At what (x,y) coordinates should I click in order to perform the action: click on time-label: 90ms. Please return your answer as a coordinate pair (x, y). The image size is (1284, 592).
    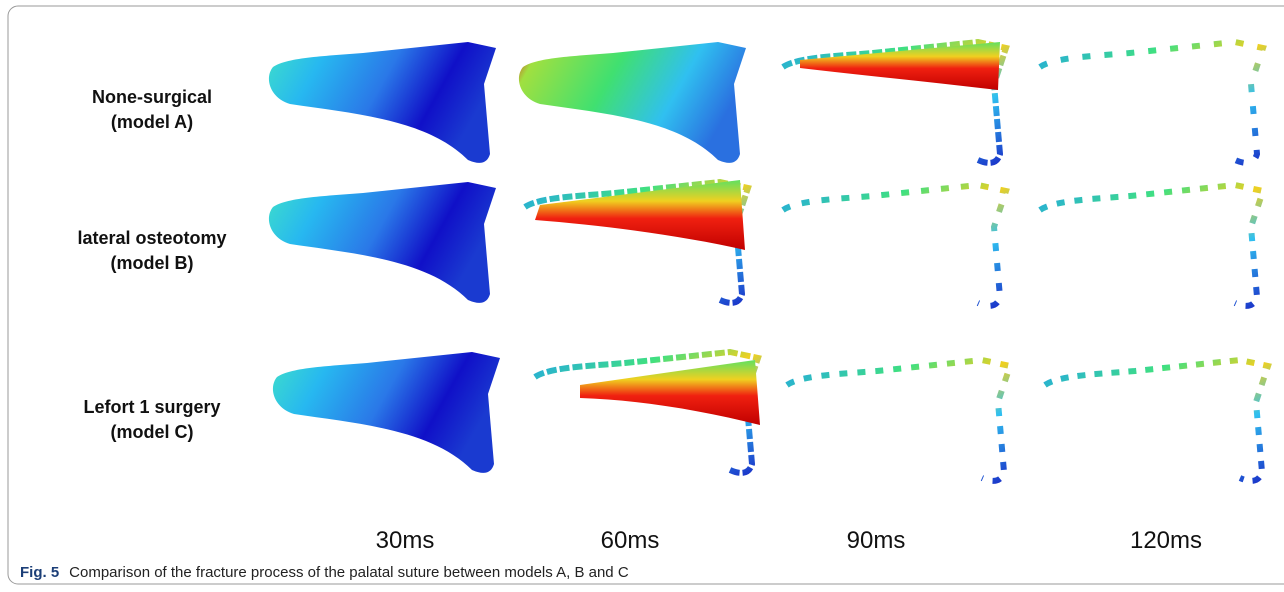
    Looking at the image, I should click on (876, 540).